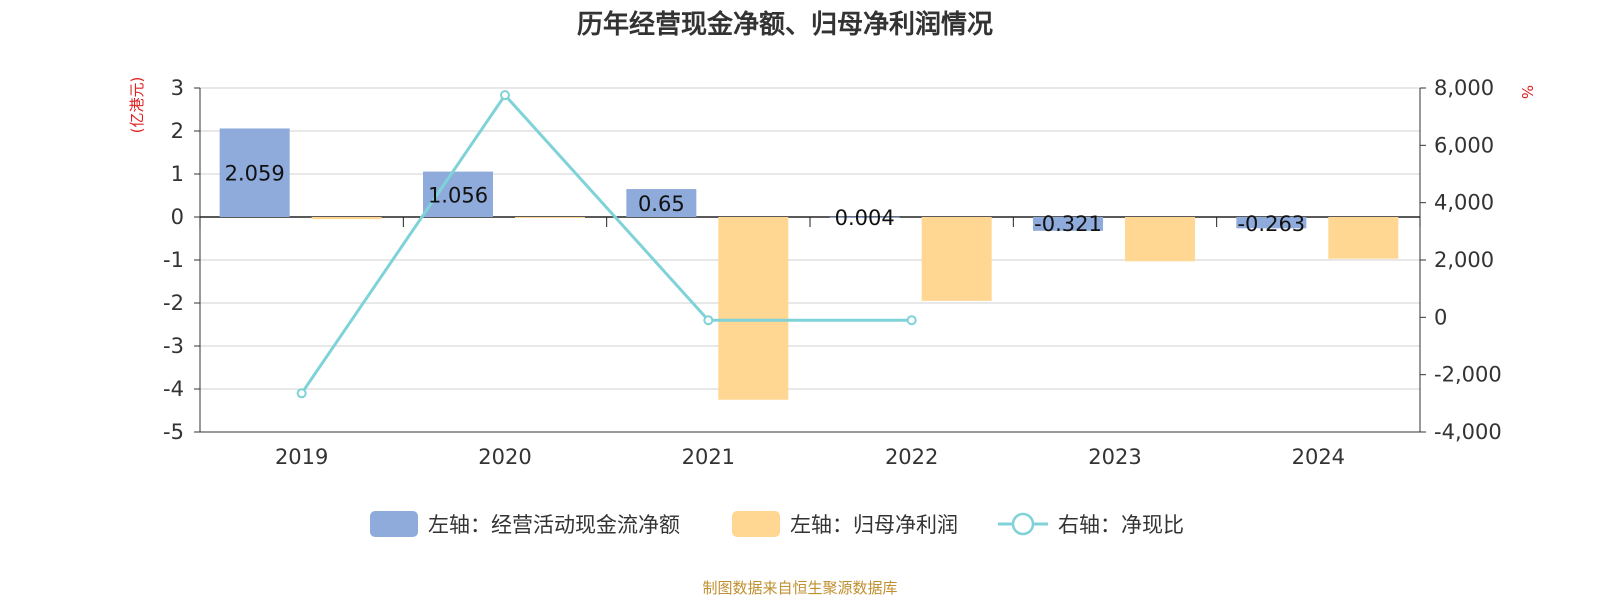  I want to click on left-axis-tick-label: 2, so click(177, 131).